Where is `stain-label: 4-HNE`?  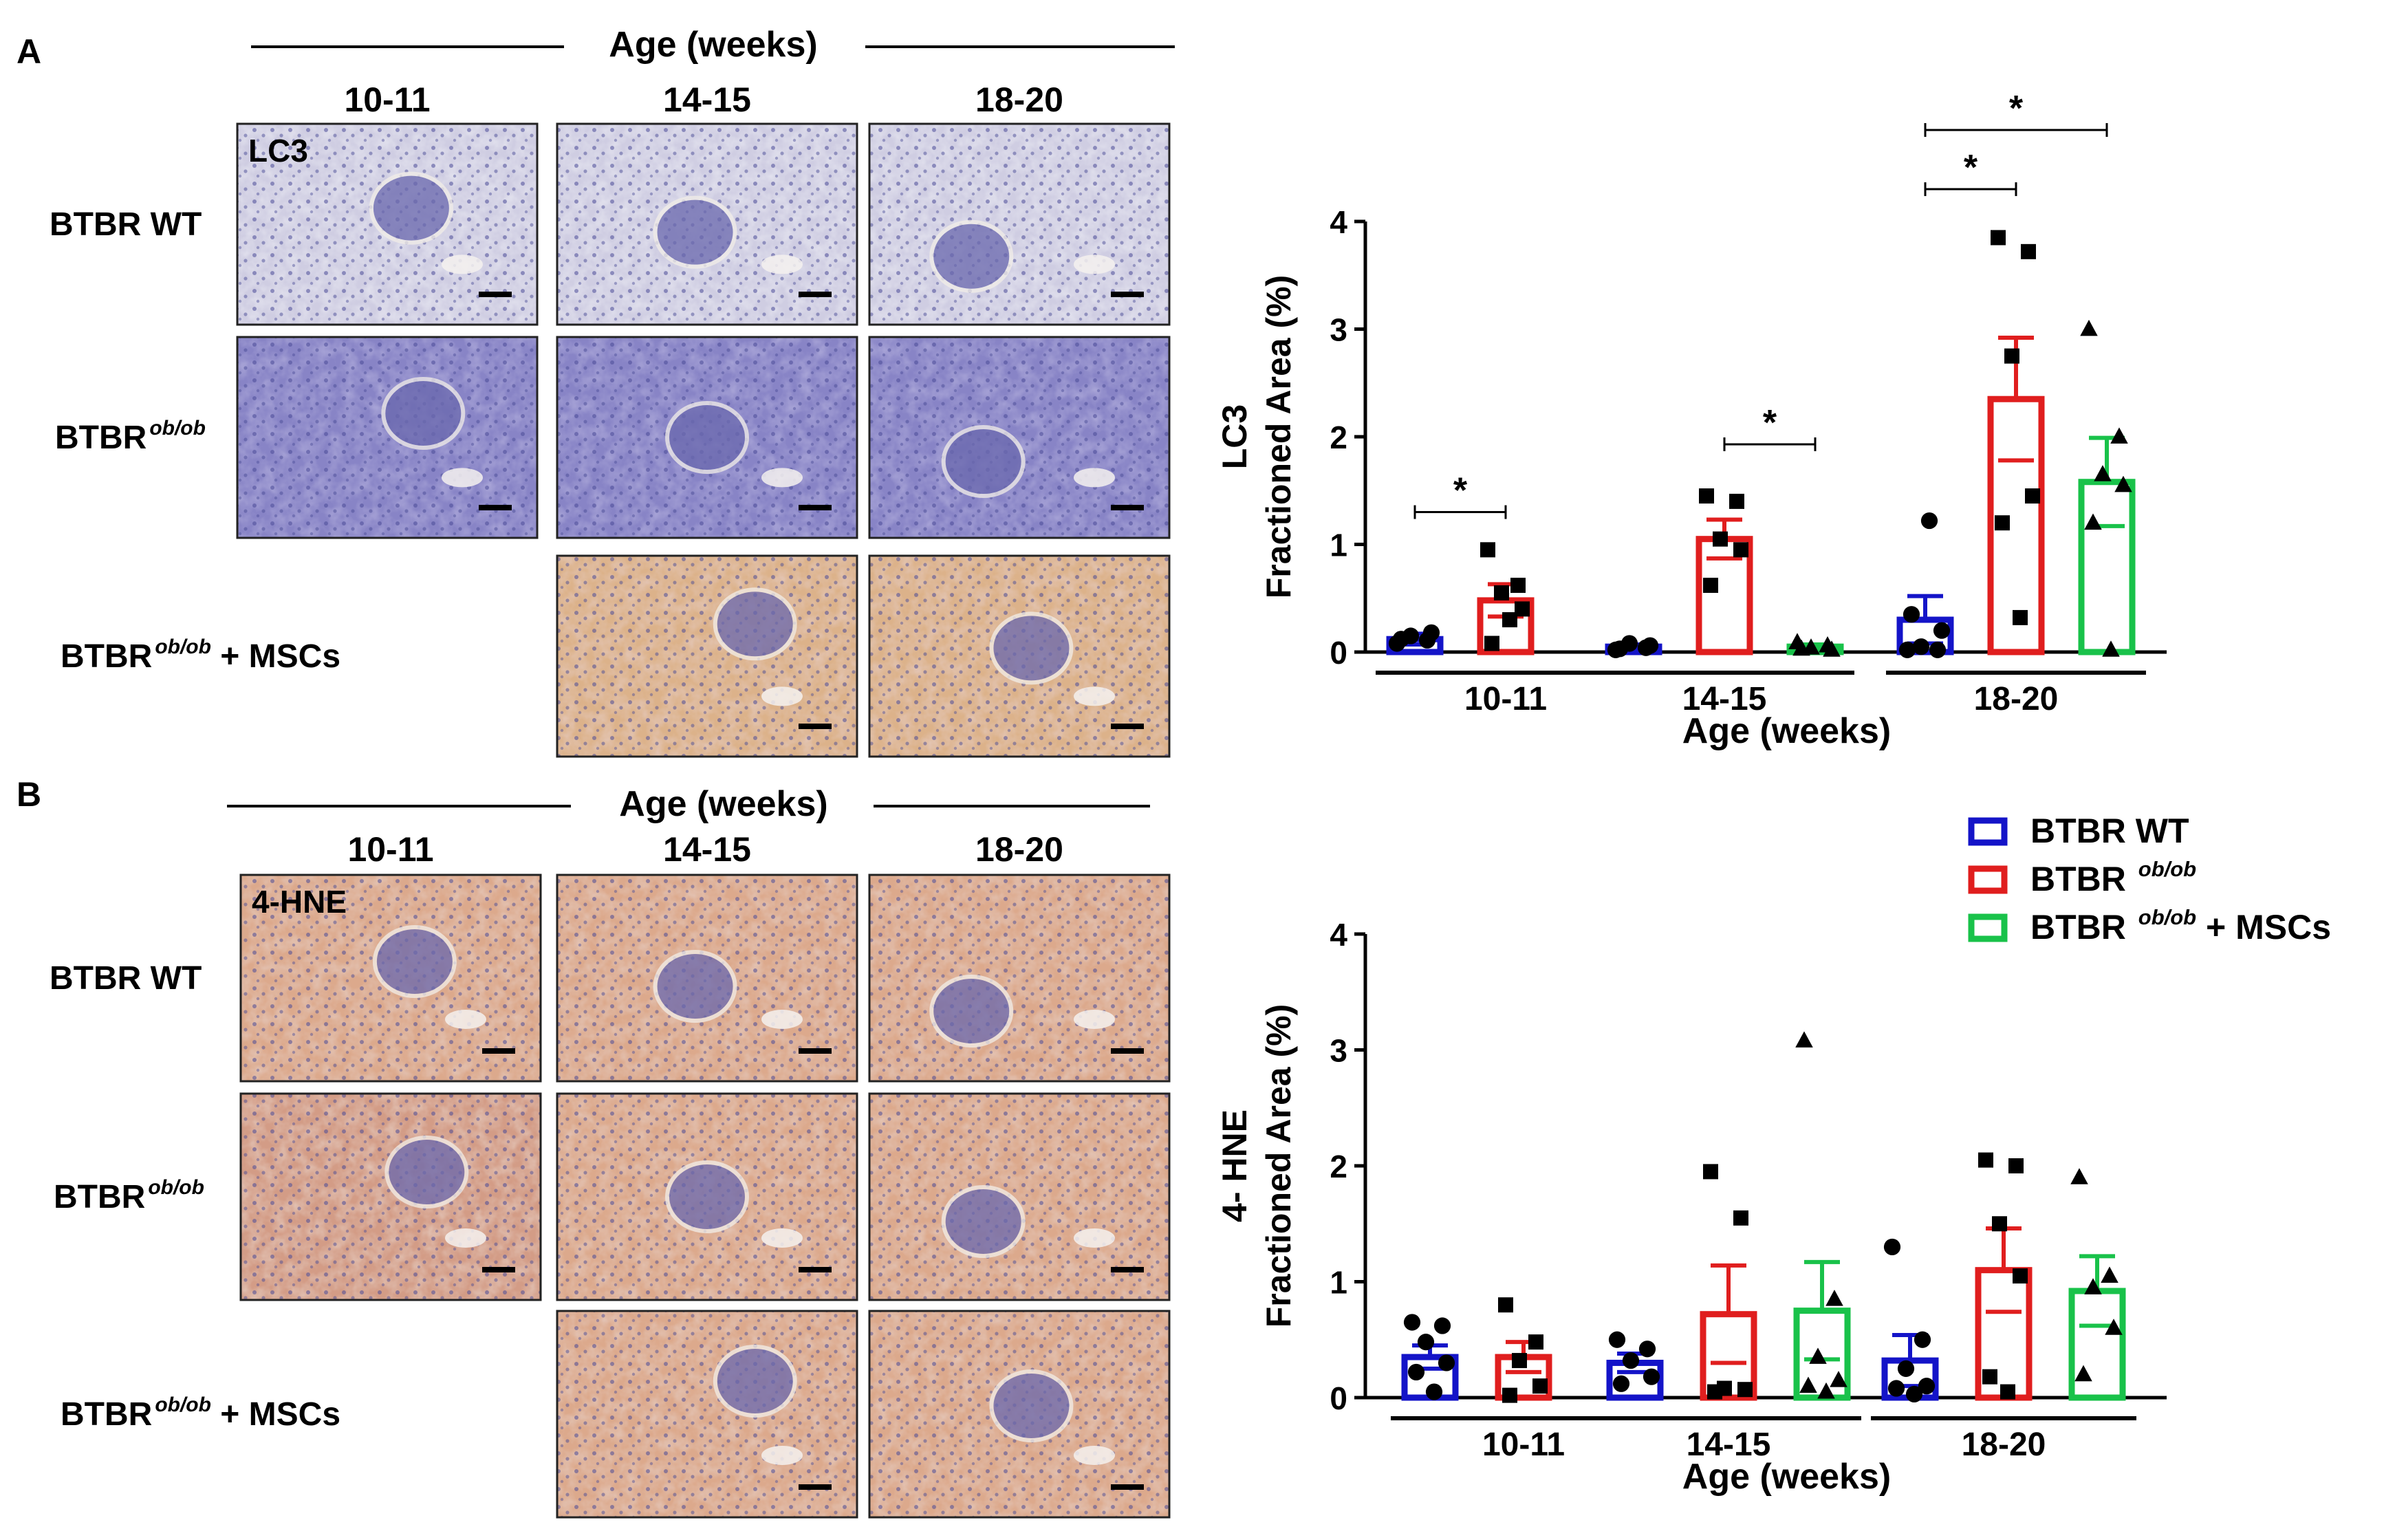
stain-label: 4-HNE is located at coordinates (299, 902).